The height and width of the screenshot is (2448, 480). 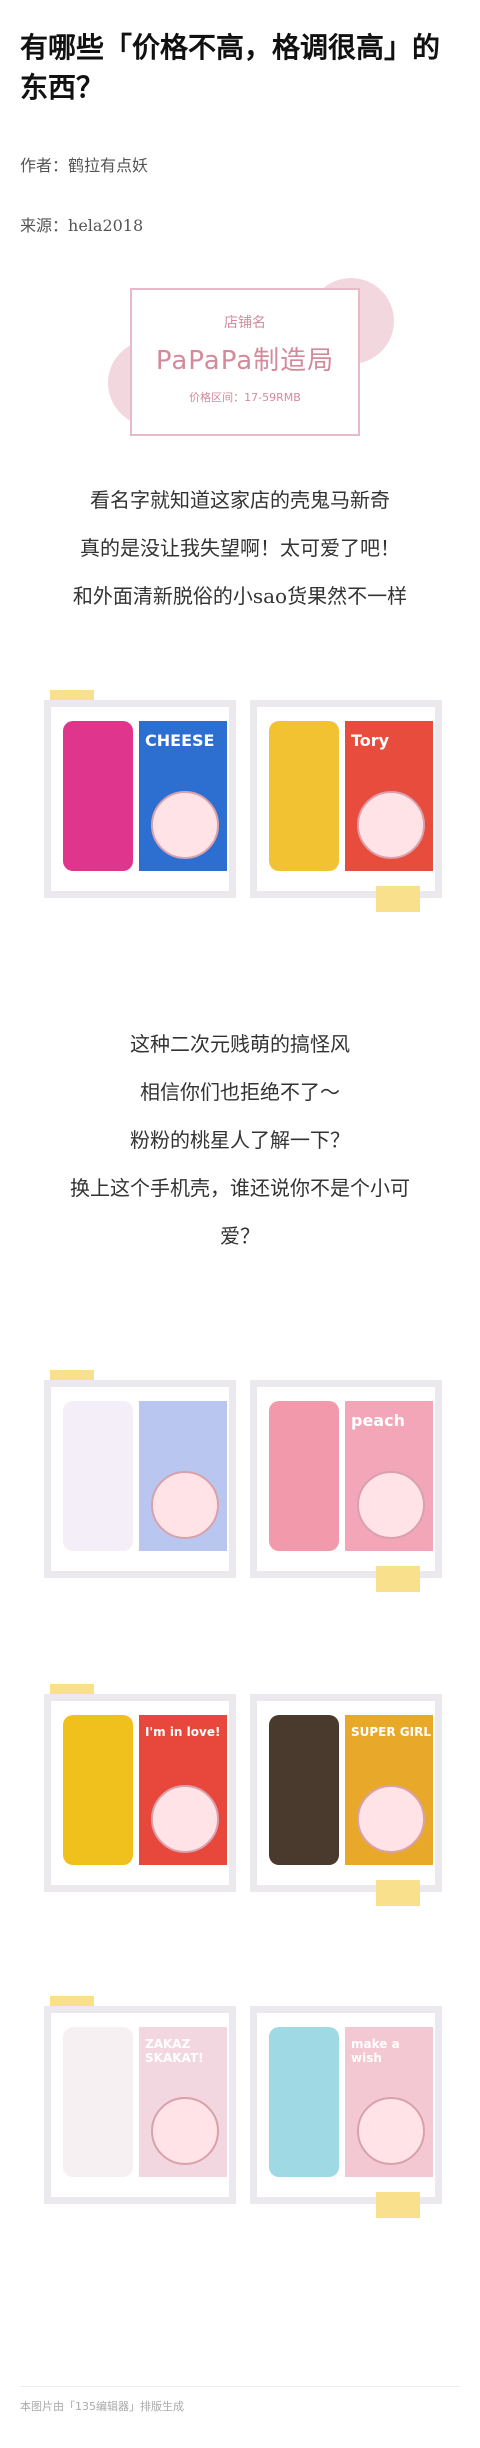 What do you see at coordinates (378, 1420) in the screenshot?
I see `artwork-text: peach` at bounding box center [378, 1420].